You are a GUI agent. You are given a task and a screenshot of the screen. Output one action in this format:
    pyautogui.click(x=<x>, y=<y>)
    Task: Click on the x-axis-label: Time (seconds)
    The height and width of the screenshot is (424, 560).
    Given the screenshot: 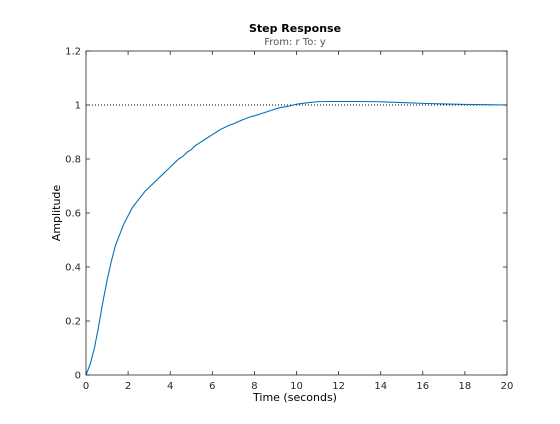 What is the action you would take?
    pyautogui.click(x=294, y=397)
    